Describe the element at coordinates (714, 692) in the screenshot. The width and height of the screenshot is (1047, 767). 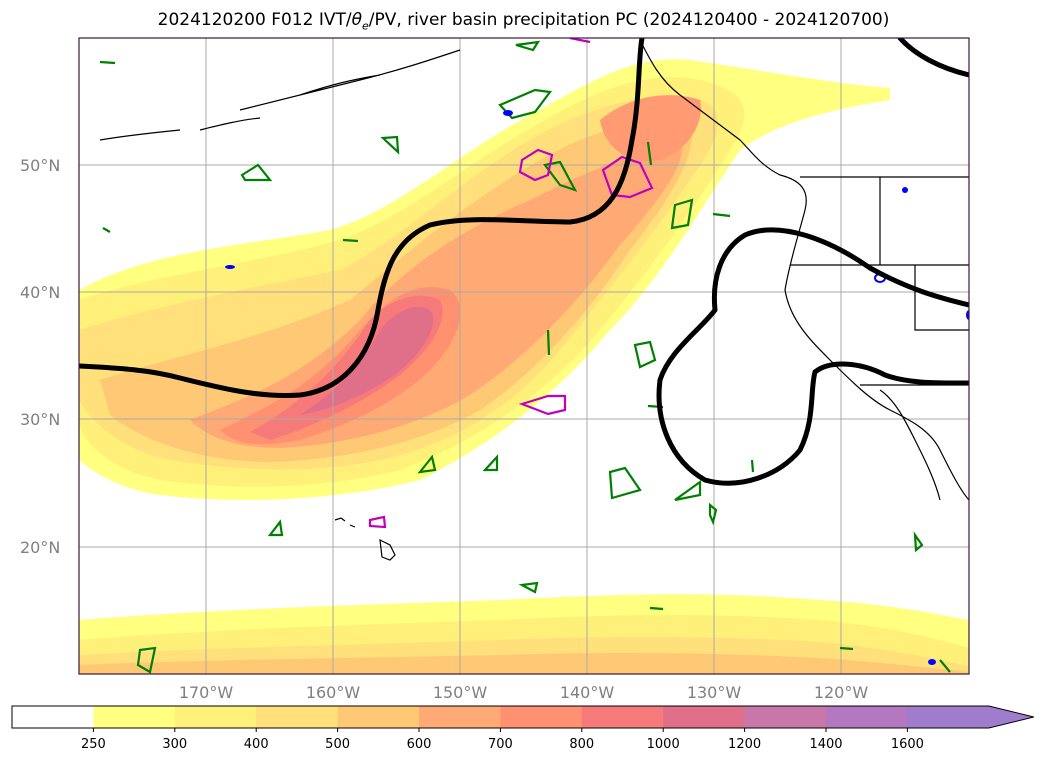
I see `lon-label-130: 130°W` at that location.